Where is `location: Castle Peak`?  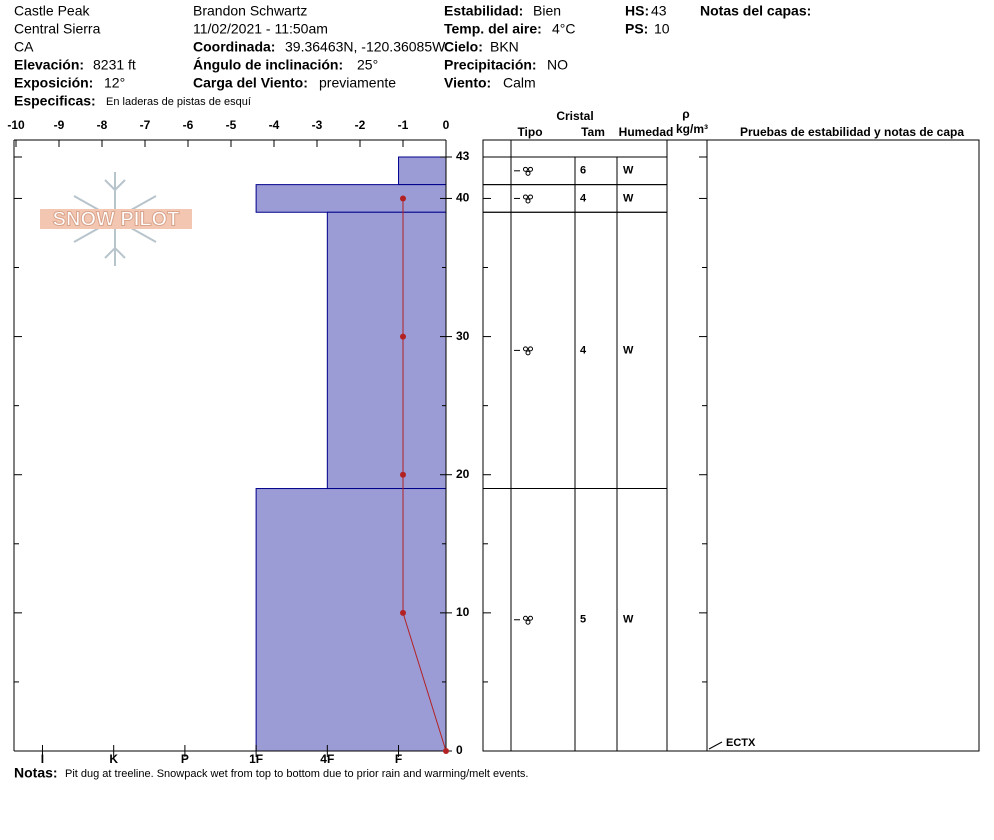
location: Castle Peak is located at coordinates (52, 11).